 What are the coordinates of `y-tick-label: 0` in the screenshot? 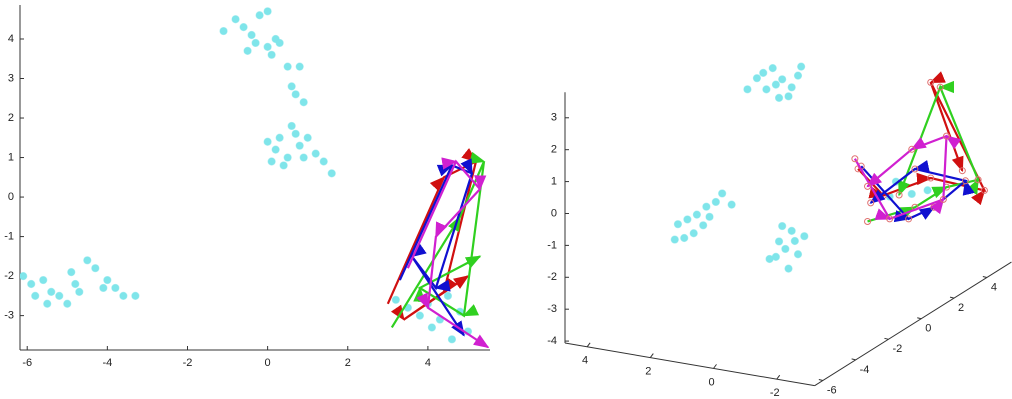 It's located at (11, 197).